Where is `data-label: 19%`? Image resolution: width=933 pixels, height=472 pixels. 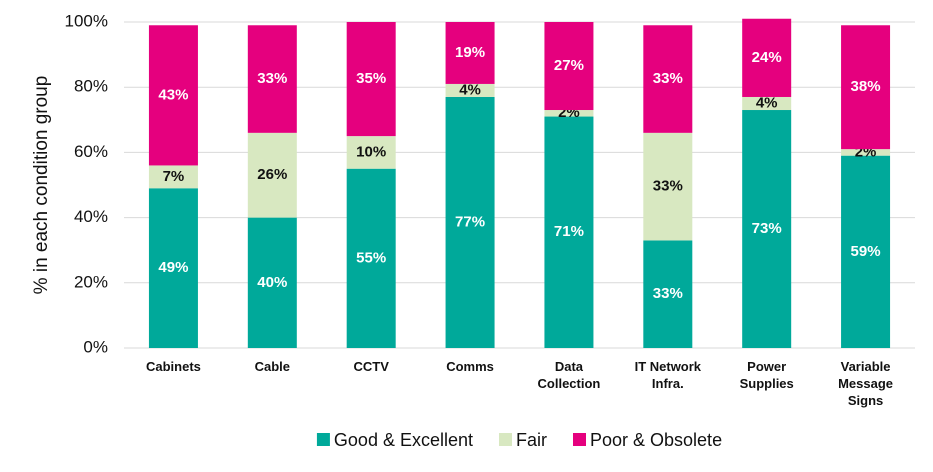 data-label: 19% is located at coordinates (470, 52).